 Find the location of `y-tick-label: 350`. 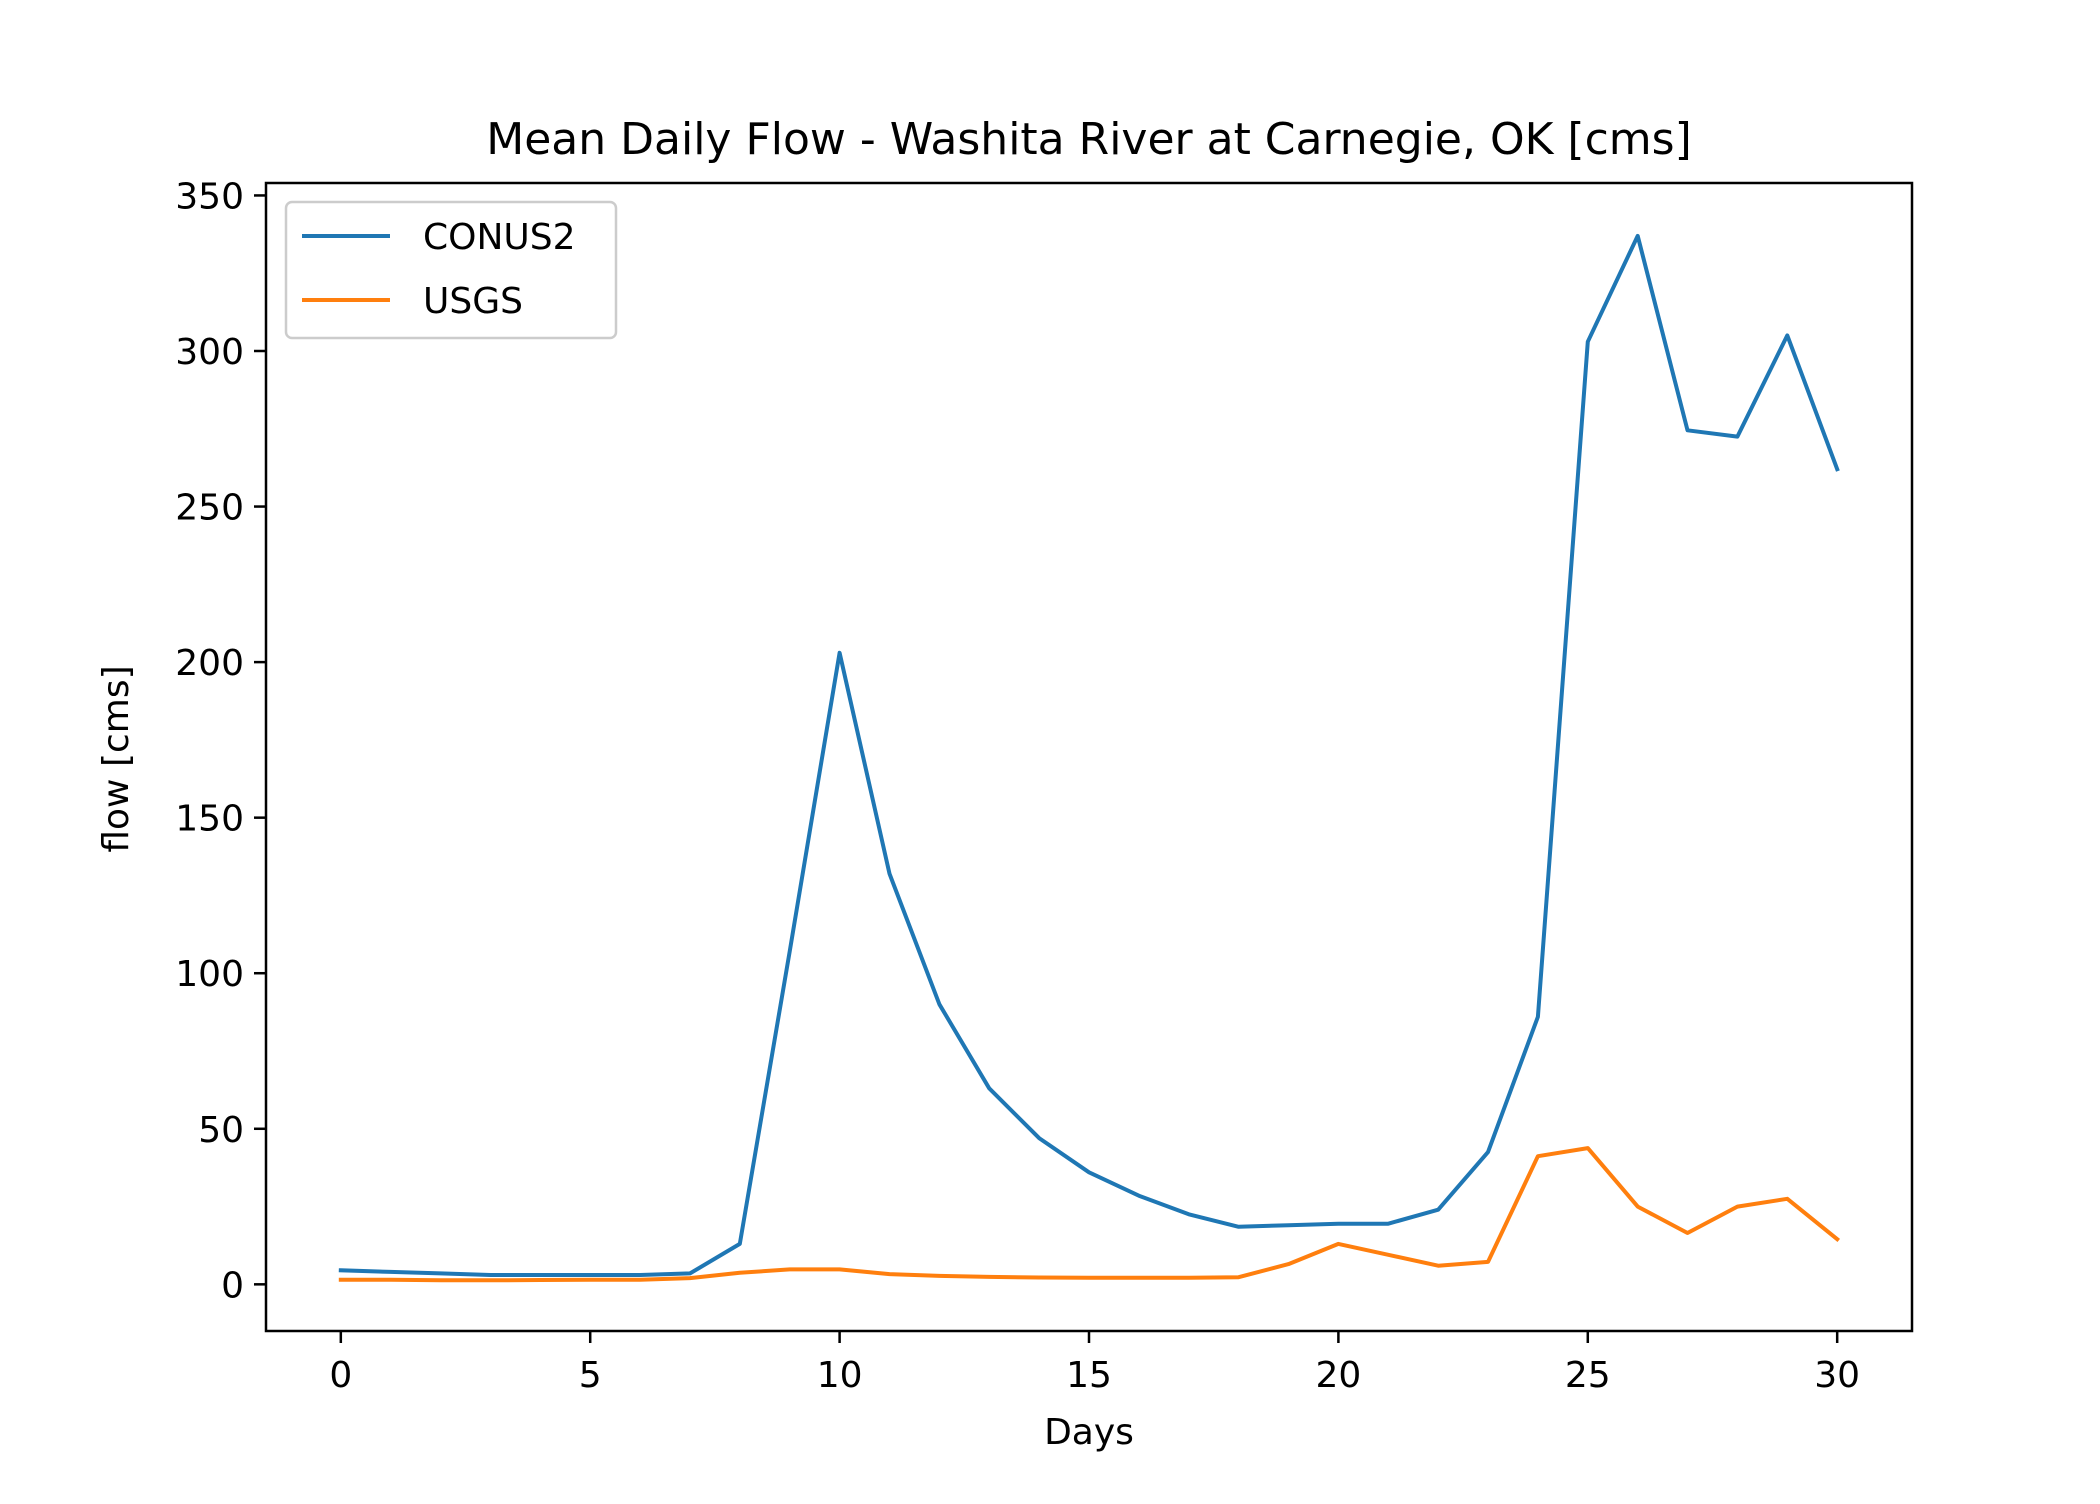

y-tick-label: 350 is located at coordinates (209, 196).